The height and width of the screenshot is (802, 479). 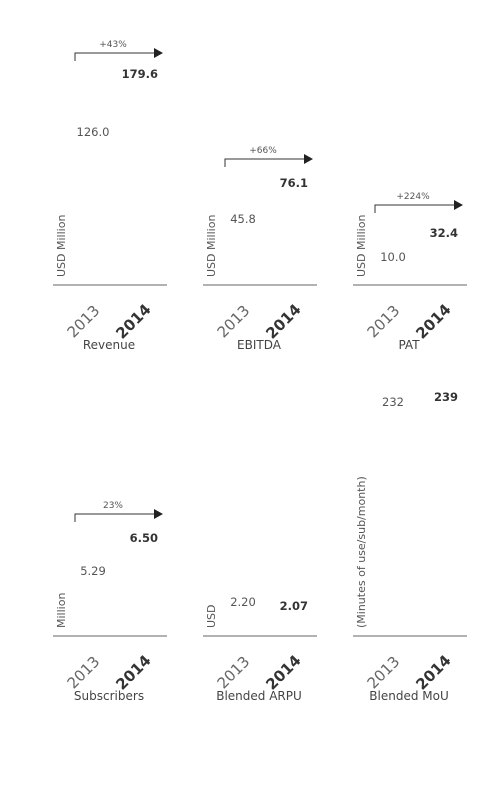 What do you see at coordinates (113, 506) in the screenshot?
I see `growth-label: 23%` at bounding box center [113, 506].